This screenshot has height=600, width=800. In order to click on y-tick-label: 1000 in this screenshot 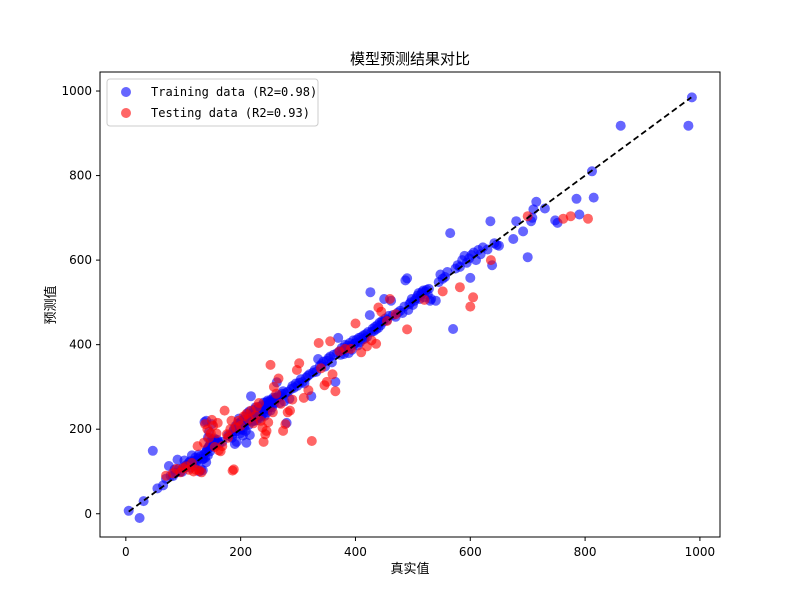, I will do `click(76, 91)`.